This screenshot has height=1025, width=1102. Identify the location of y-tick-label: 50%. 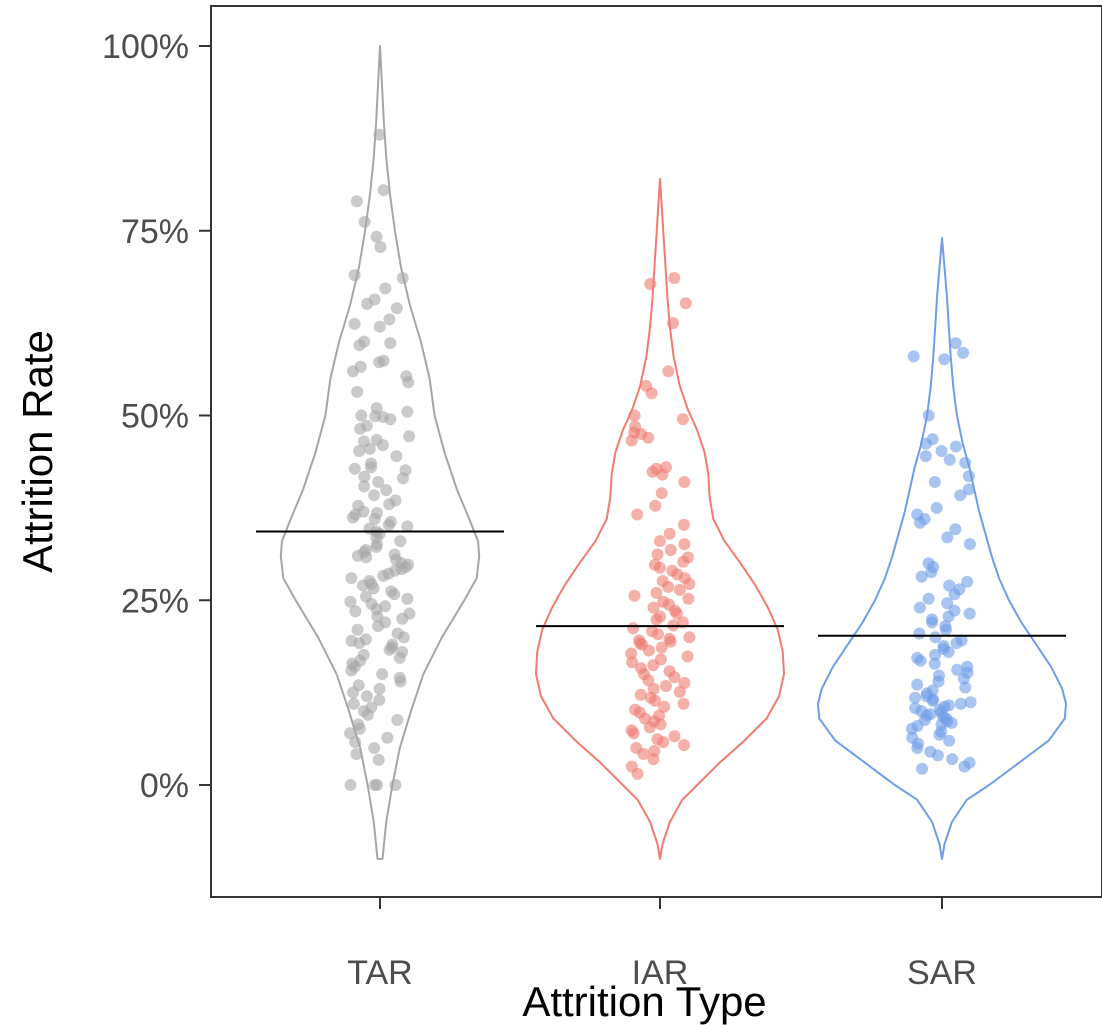
(155, 417).